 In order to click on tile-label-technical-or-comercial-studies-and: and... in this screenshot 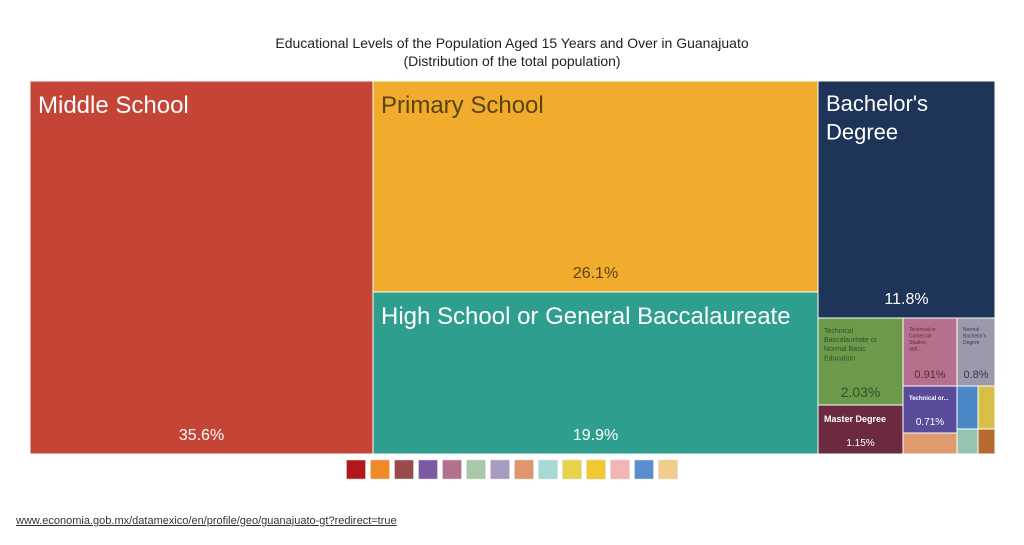, I will do `click(915, 350)`.